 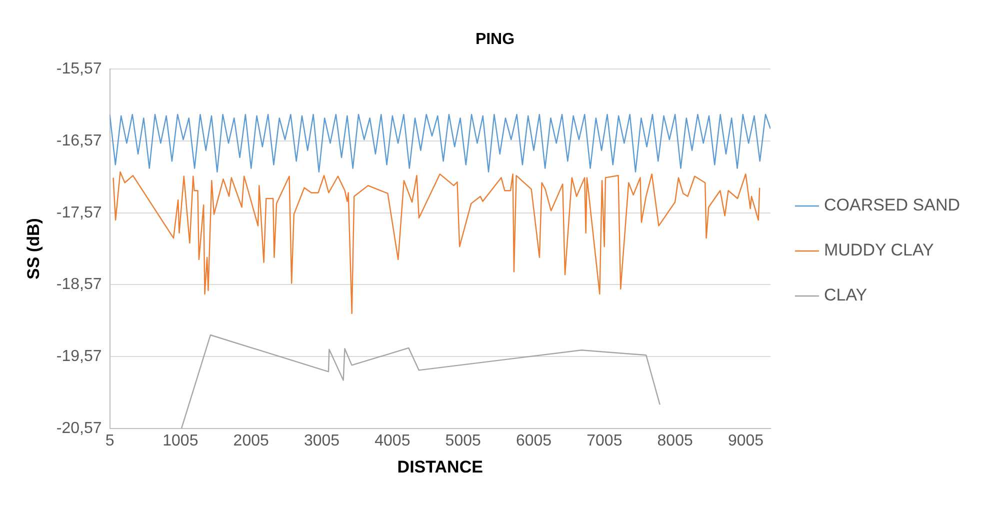 What do you see at coordinates (846, 295) in the screenshot?
I see `legend-label: CLAY` at bounding box center [846, 295].